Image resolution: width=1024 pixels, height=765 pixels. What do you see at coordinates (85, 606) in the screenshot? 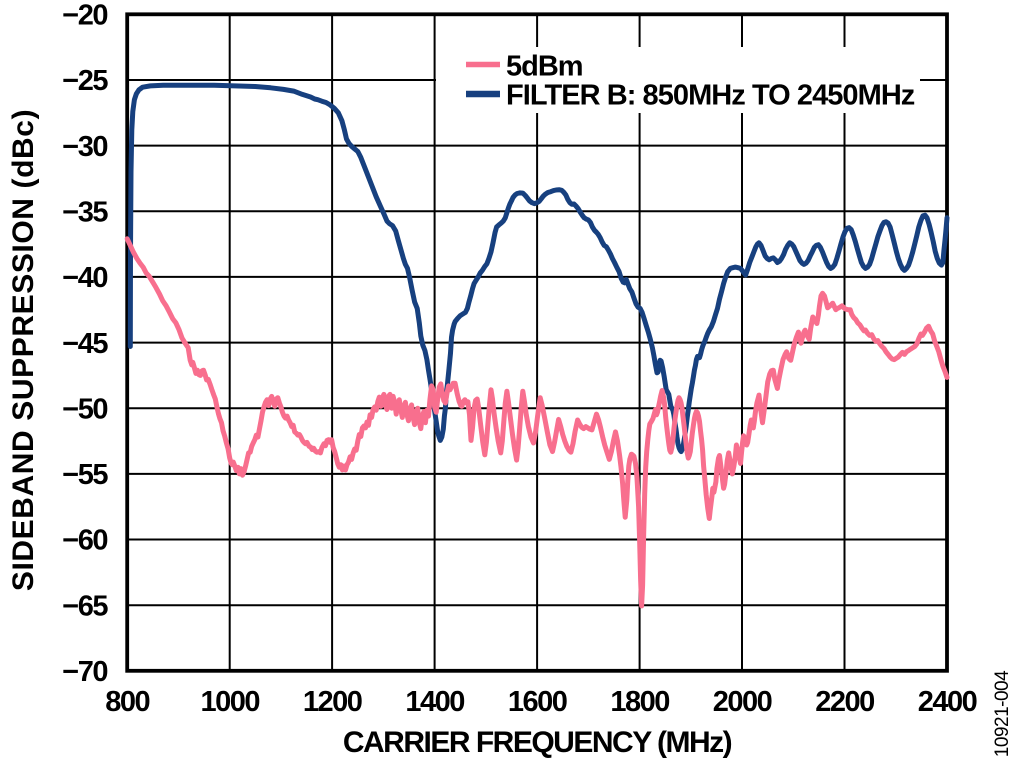
I see `svg-text: −65` at bounding box center [85, 606].